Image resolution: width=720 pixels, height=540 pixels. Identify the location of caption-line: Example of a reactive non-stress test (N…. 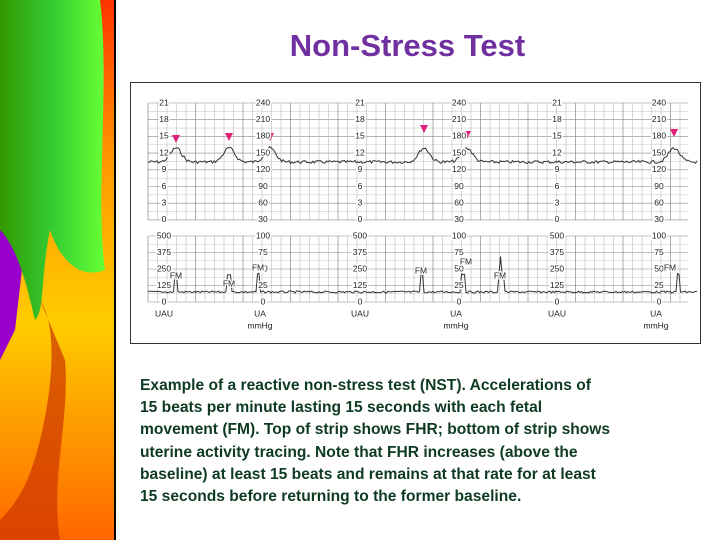
(365, 385).